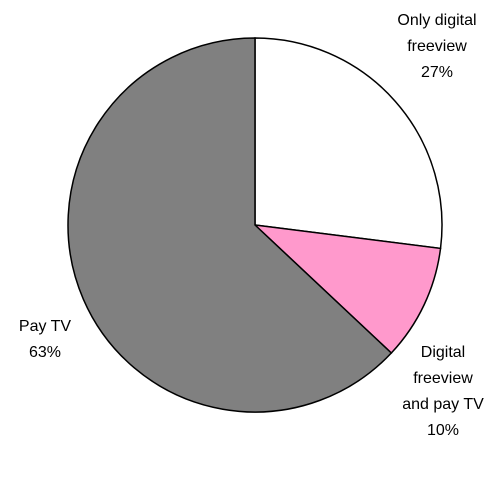  I want to click on category-label: Only digital freeview, so click(437, 33).